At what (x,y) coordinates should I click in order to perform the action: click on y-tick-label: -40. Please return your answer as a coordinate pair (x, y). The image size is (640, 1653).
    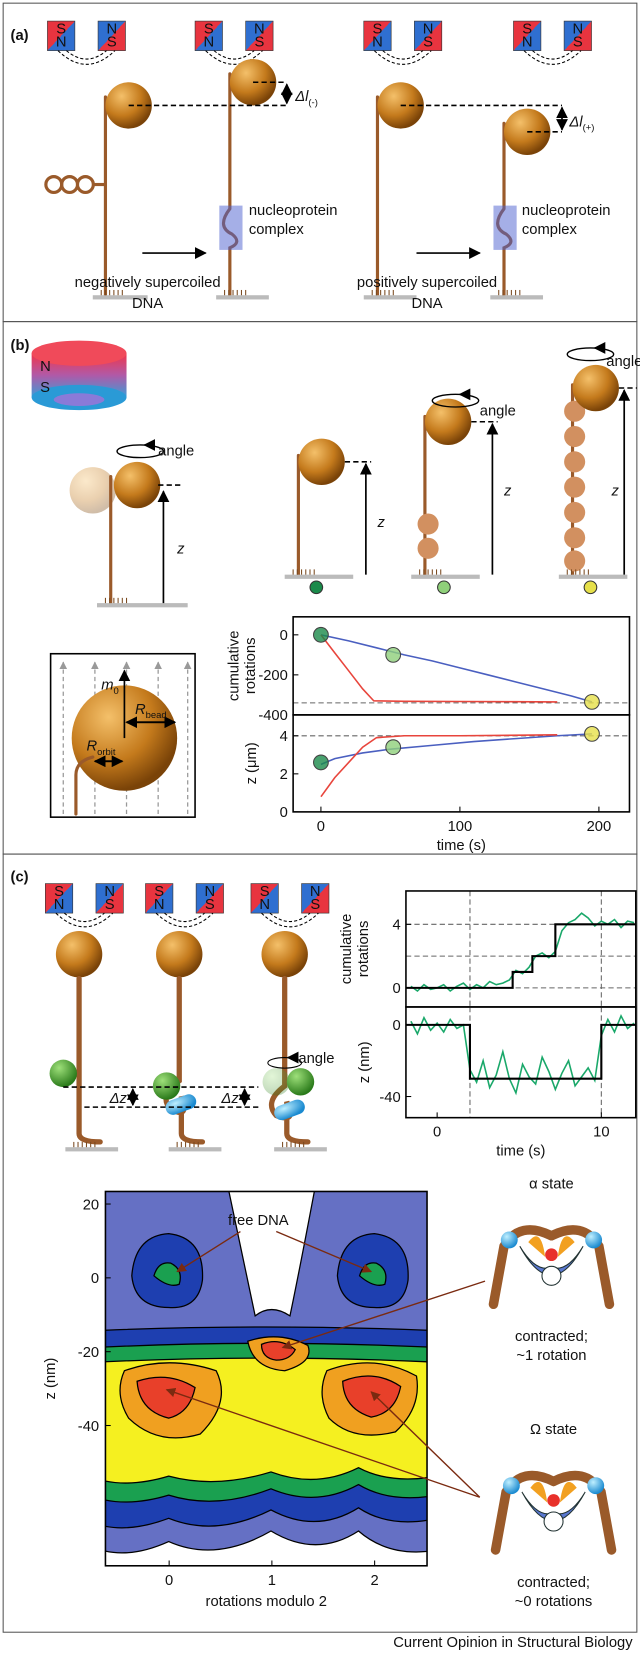
    Looking at the image, I should click on (389, 1098).